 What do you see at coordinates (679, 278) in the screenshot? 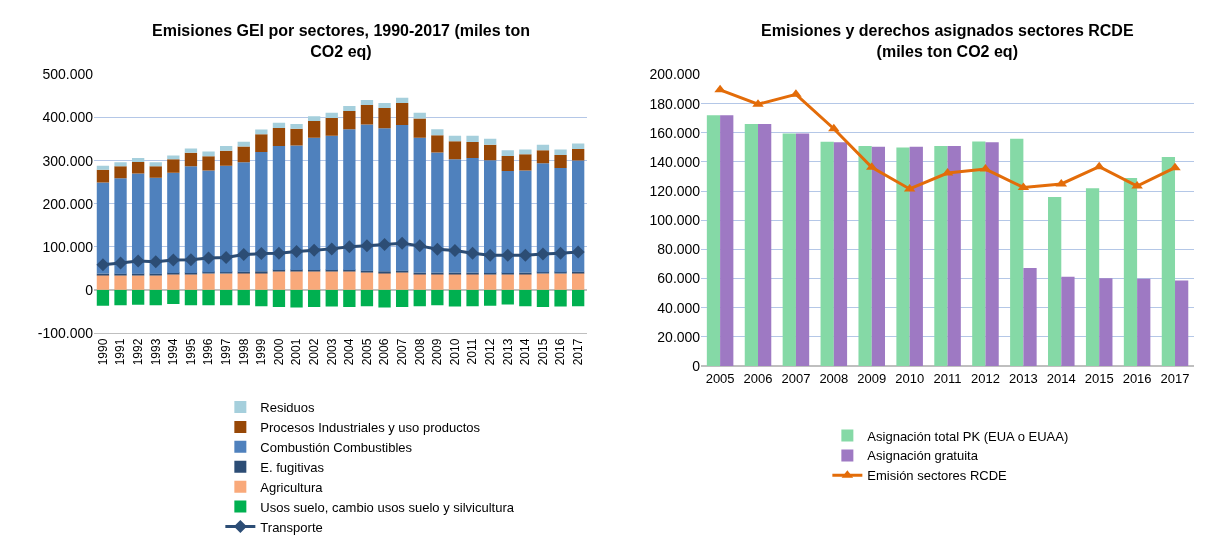
I see `y-tick-label: 60.000` at bounding box center [679, 278].